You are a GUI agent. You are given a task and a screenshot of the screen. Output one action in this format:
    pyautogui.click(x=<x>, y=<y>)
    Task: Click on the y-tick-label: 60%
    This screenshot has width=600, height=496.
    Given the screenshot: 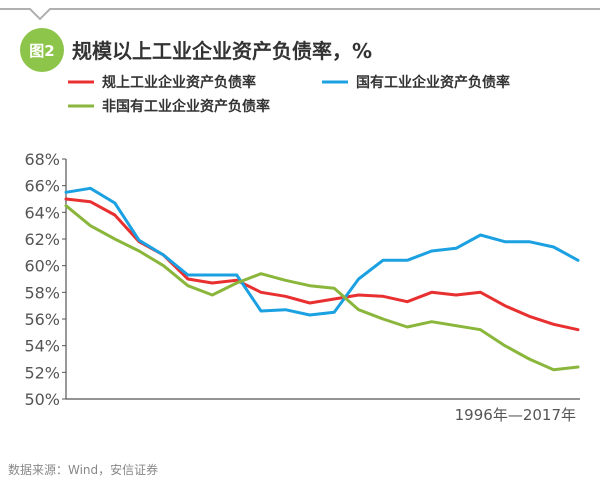 What is the action you would take?
    pyautogui.click(x=42, y=266)
    